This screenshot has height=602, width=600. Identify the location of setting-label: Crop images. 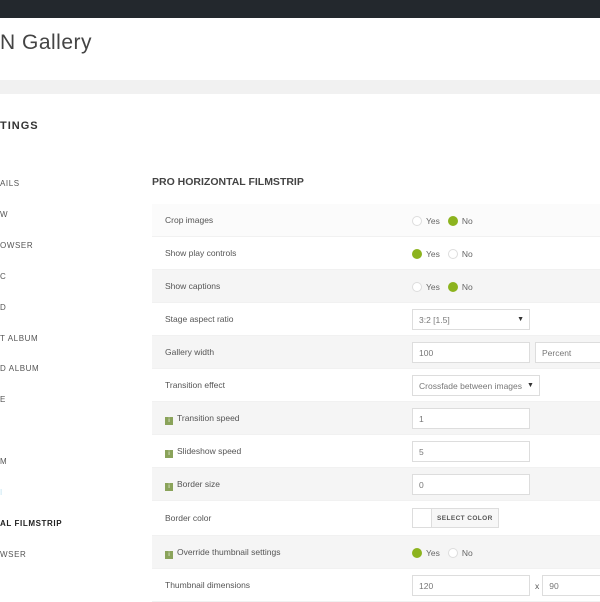
(189, 220).